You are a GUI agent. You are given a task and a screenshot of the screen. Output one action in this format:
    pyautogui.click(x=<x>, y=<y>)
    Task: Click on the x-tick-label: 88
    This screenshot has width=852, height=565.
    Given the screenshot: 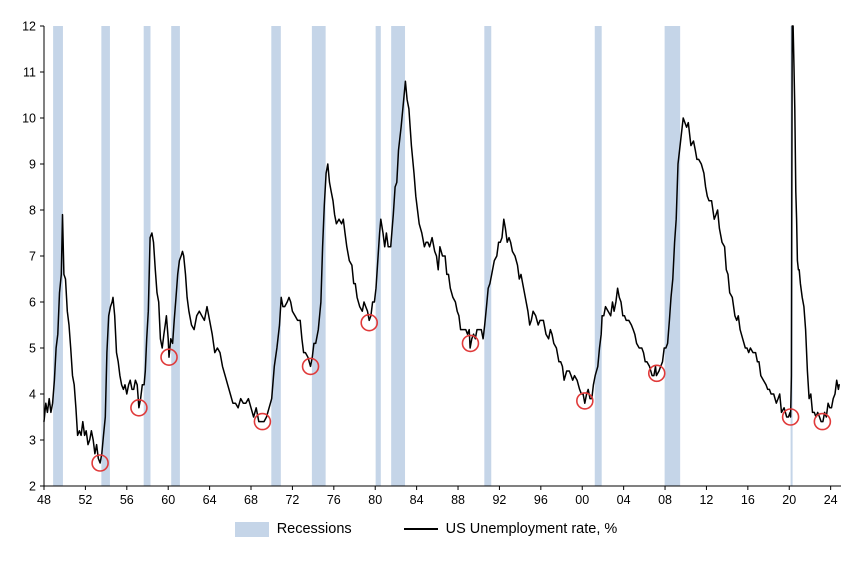 What is the action you would take?
    pyautogui.click(x=458, y=500)
    